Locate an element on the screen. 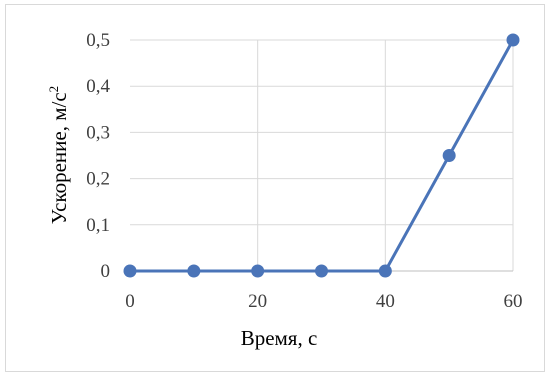 Image resolution: width=552 pixels, height=378 pixels. x-tick-label: 20 is located at coordinates (257, 301).